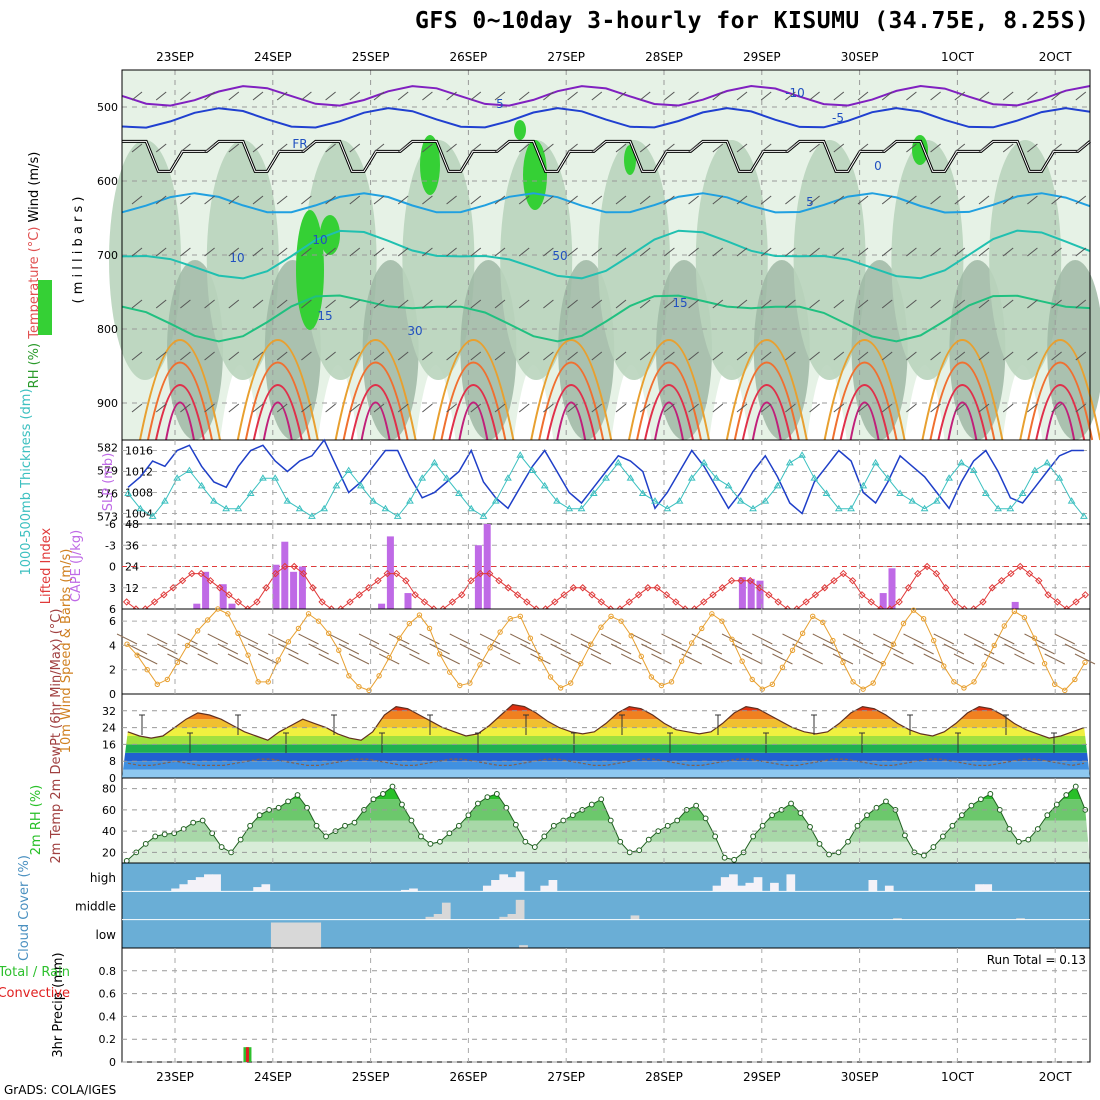  What do you see at coordinates (606, 731) in the screenshot?
I see `temp-band` at bounding box center [606, 731].